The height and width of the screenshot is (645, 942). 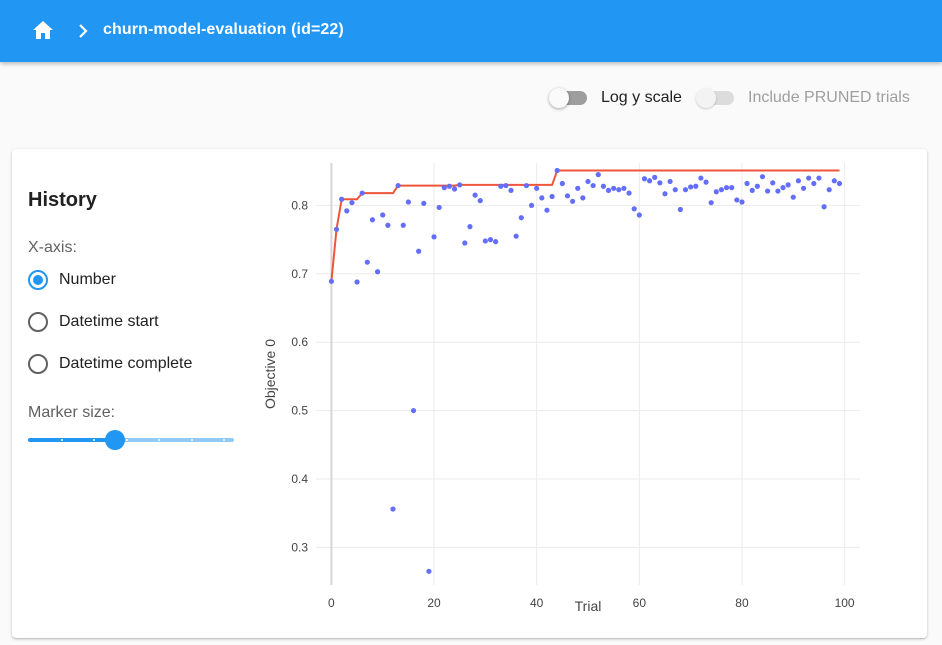 I want to click on radio-label: Datetime complete, so click(x=126, y=363).